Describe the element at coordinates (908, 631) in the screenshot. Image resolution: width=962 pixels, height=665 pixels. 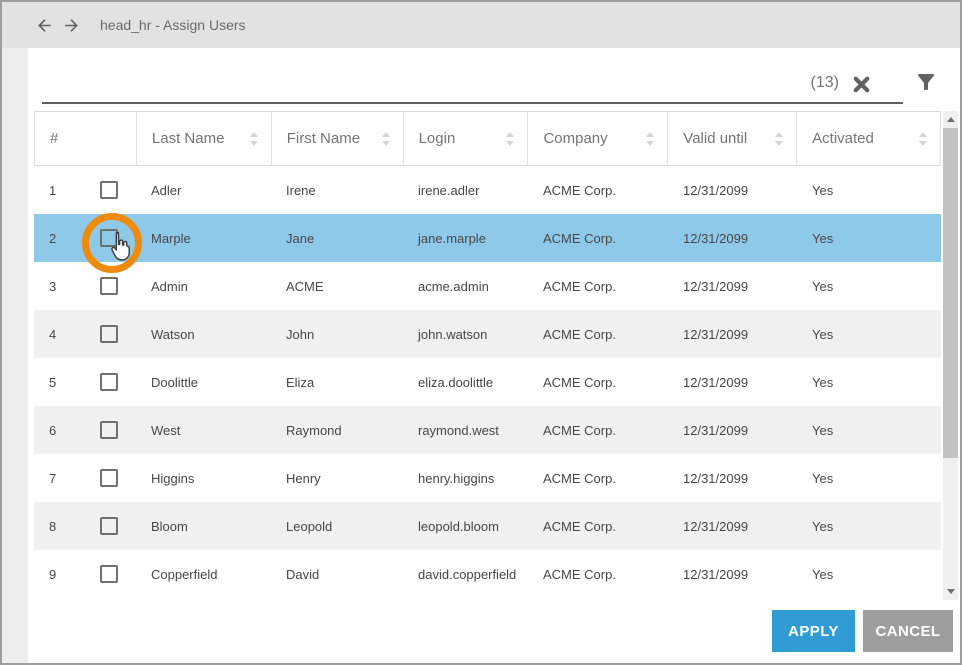
I see `cancel-button: CANCEL` at that location.